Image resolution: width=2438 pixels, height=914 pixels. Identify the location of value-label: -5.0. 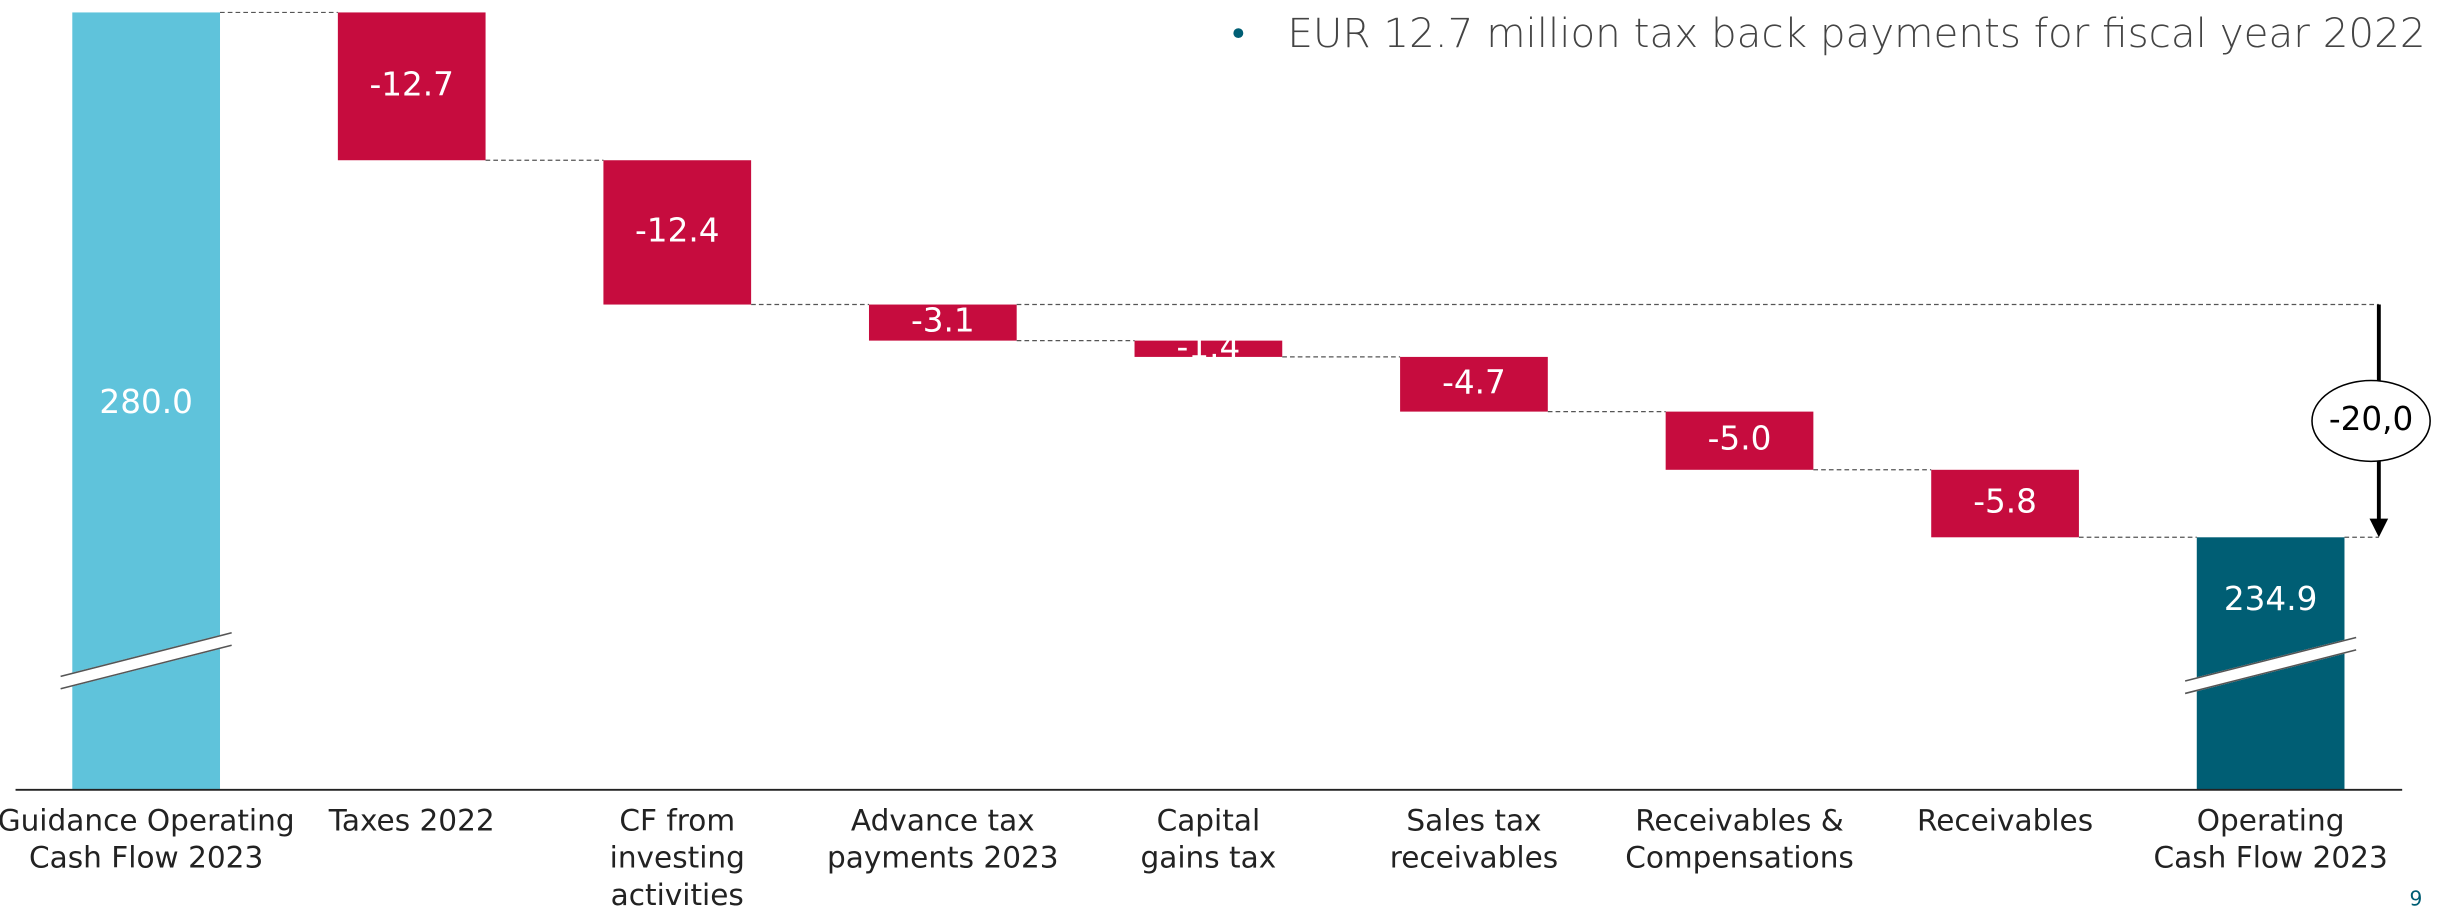
(1740, 439).